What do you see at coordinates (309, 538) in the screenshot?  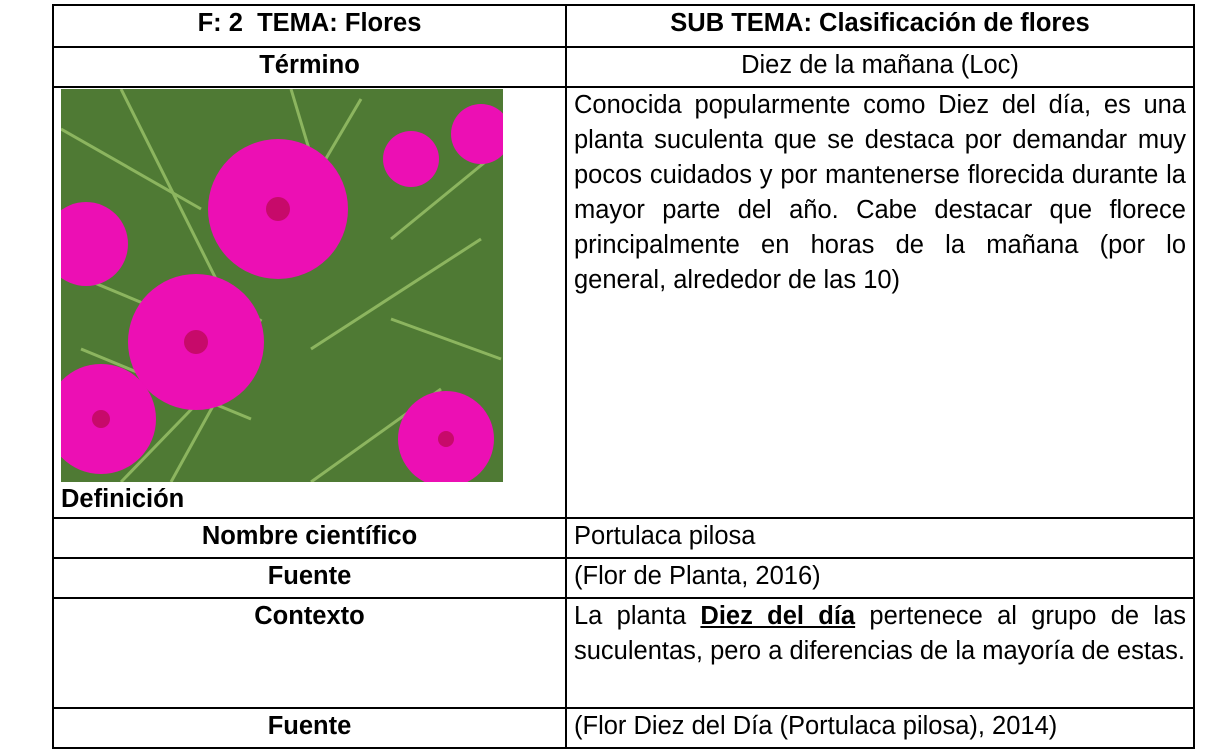 I see `label-cell: Nombre científico` at bounding box center [309, 538].